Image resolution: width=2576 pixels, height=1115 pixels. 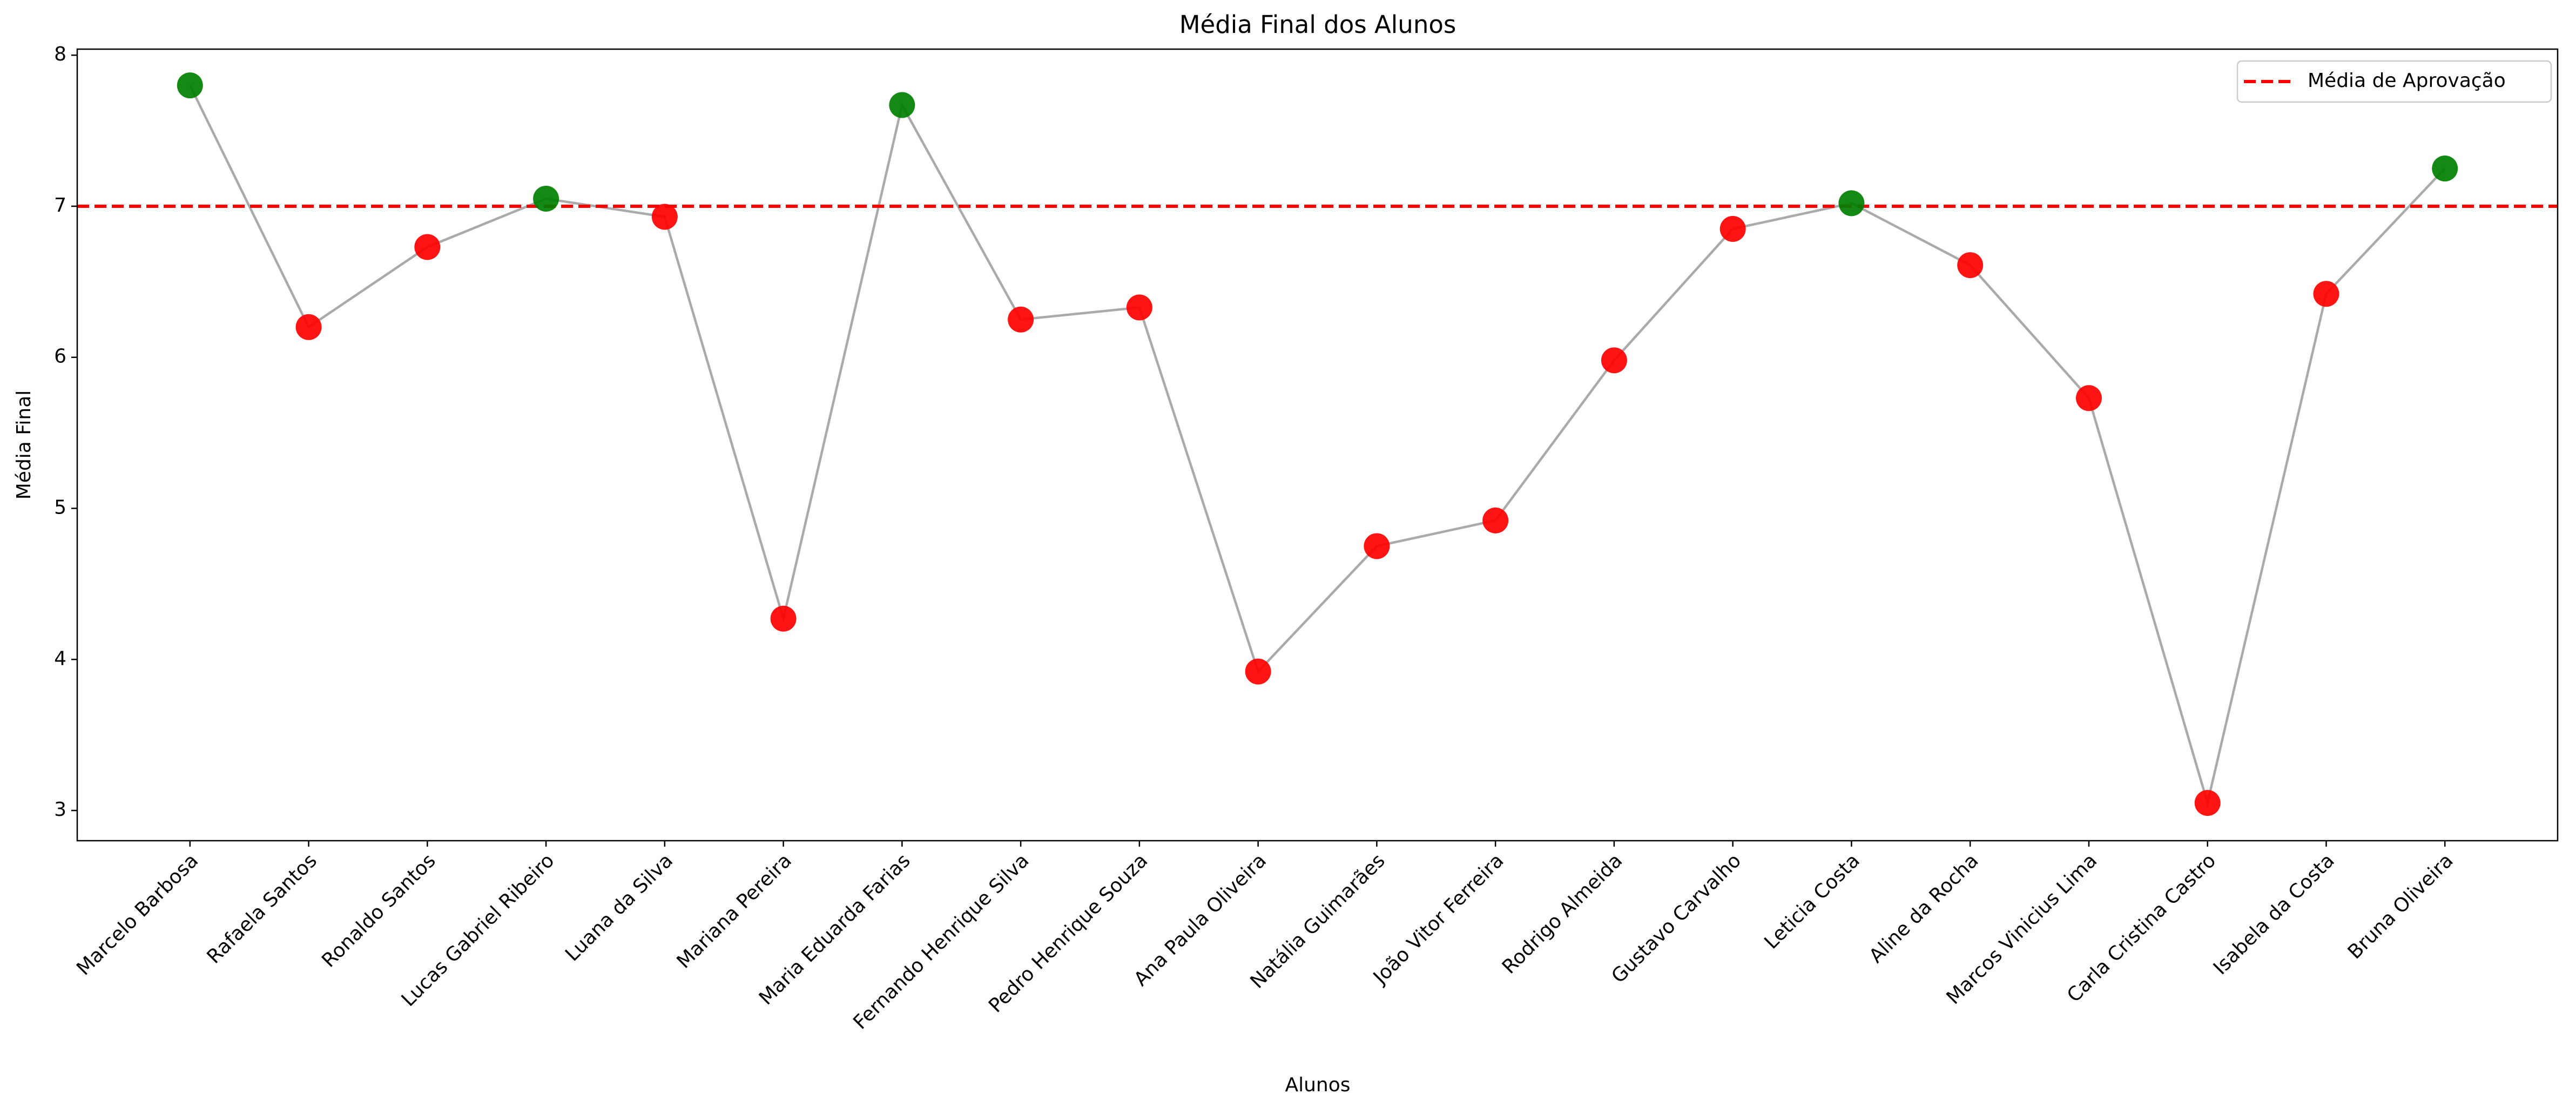 I want to click on x-tick-label: Natália Guimarães, so click(x=1317, y=920).